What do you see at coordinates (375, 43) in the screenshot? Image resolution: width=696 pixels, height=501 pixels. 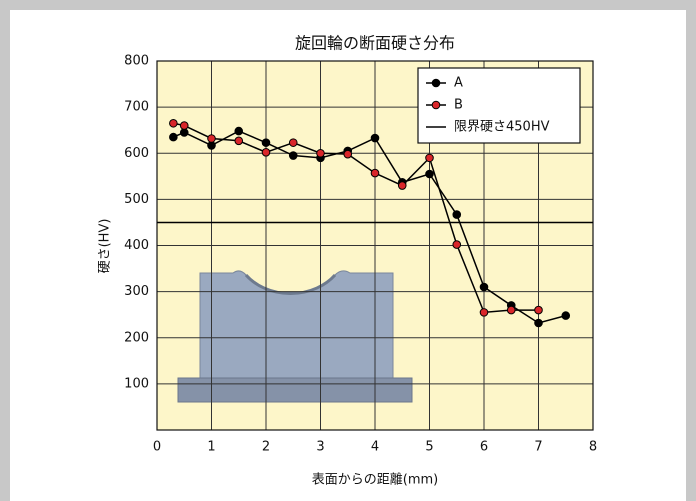 I see `chart-title: 旋回輪の断面硬さ分布` at bounding box center [375, 43].